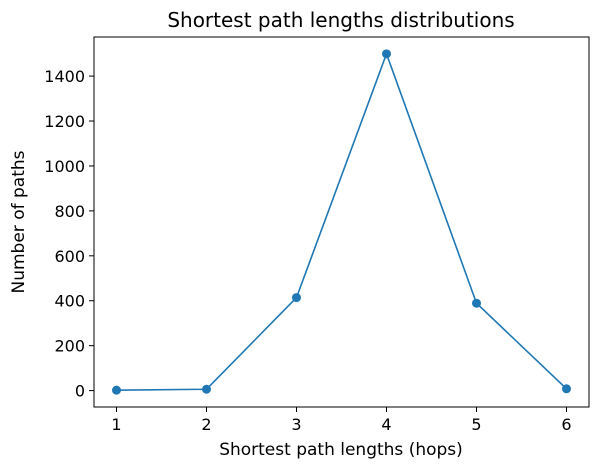 This screenshot has height=469, width=599. I want to click on y-axis-title: Number of paths, so click(19, 221).